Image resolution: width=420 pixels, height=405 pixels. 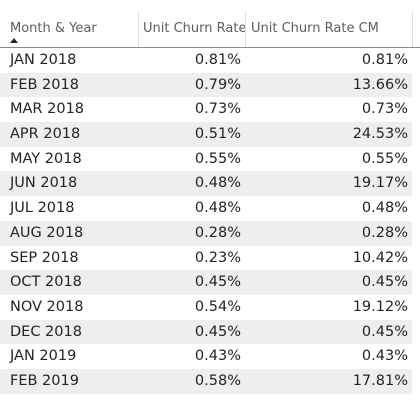 I want to click on table-row: JUL 2018 0.48% 0.48%, so click(x=206, y=208).